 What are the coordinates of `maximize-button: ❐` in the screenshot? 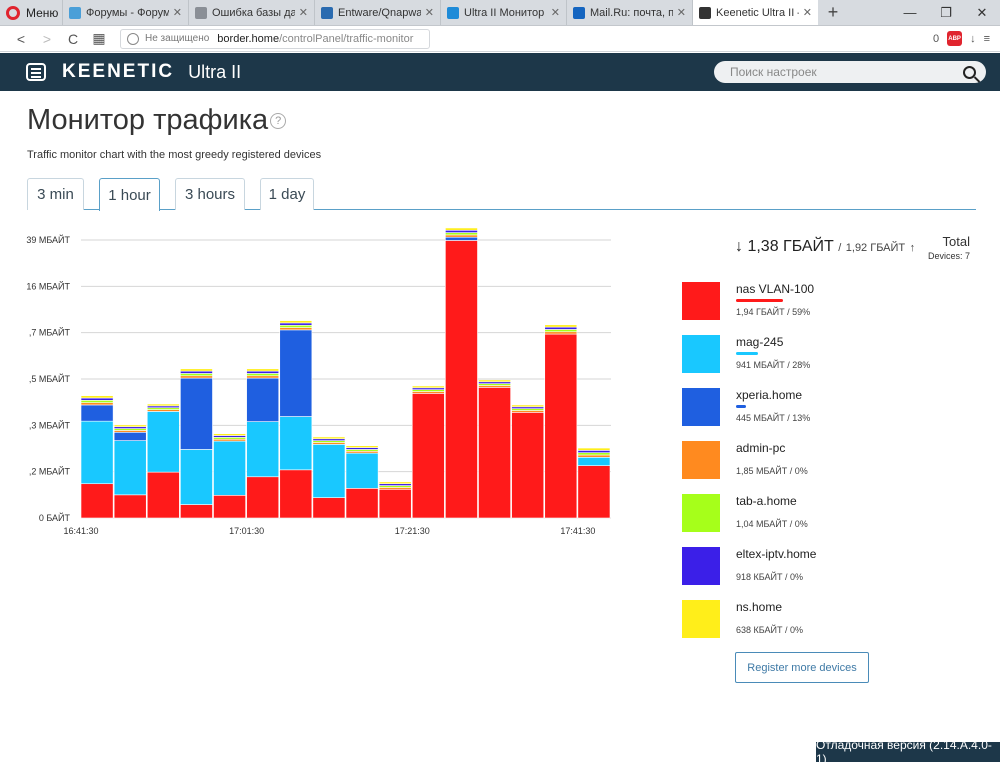 It's located at (946, 12).